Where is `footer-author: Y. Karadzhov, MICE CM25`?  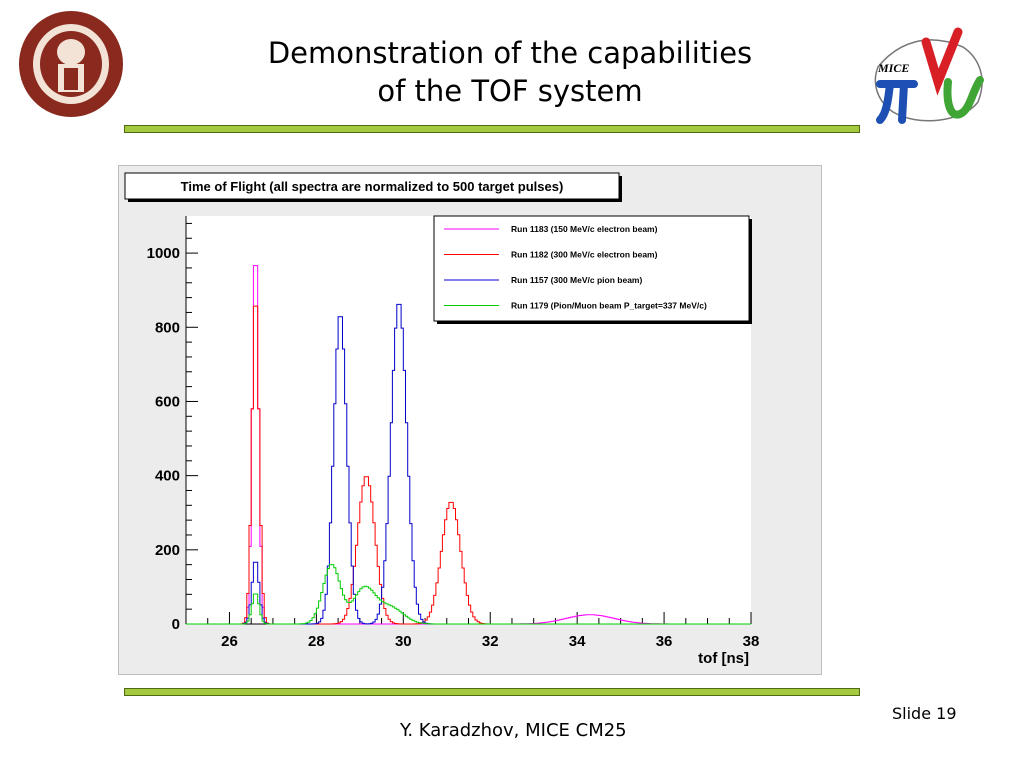
footer-author: Y. Karadzhov, MICE CM25 is located at coordinates (513, 730).